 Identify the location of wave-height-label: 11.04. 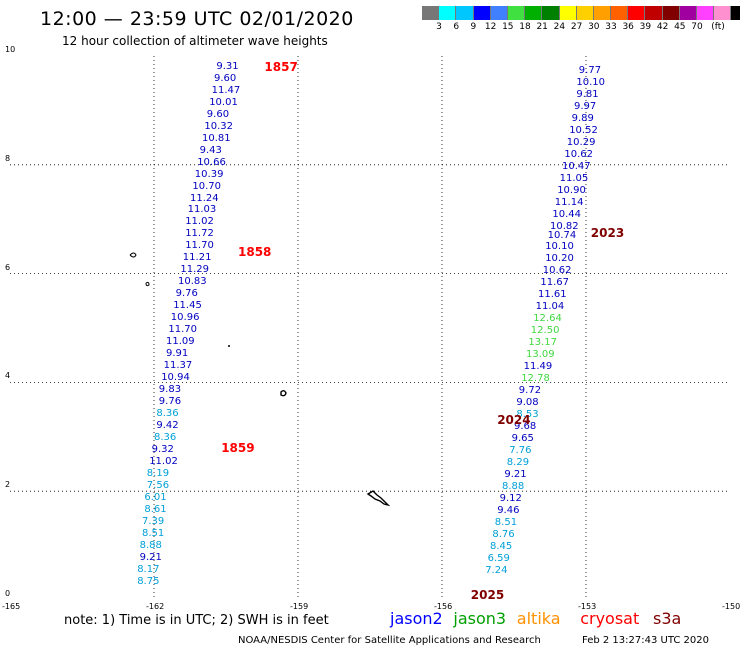
(550, 307).